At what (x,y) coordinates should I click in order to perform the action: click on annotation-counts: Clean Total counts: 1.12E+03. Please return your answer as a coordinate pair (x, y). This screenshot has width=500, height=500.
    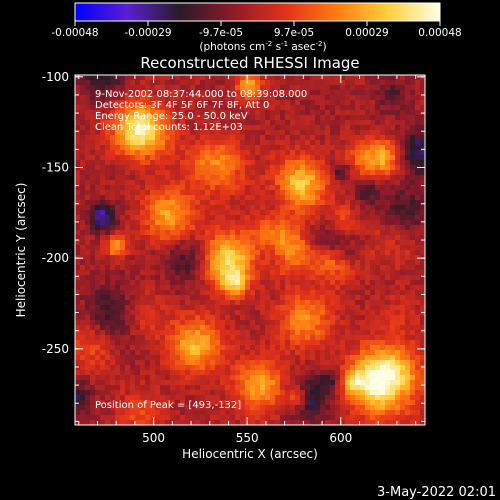
    Looking at the image, I should click on (169, 127).